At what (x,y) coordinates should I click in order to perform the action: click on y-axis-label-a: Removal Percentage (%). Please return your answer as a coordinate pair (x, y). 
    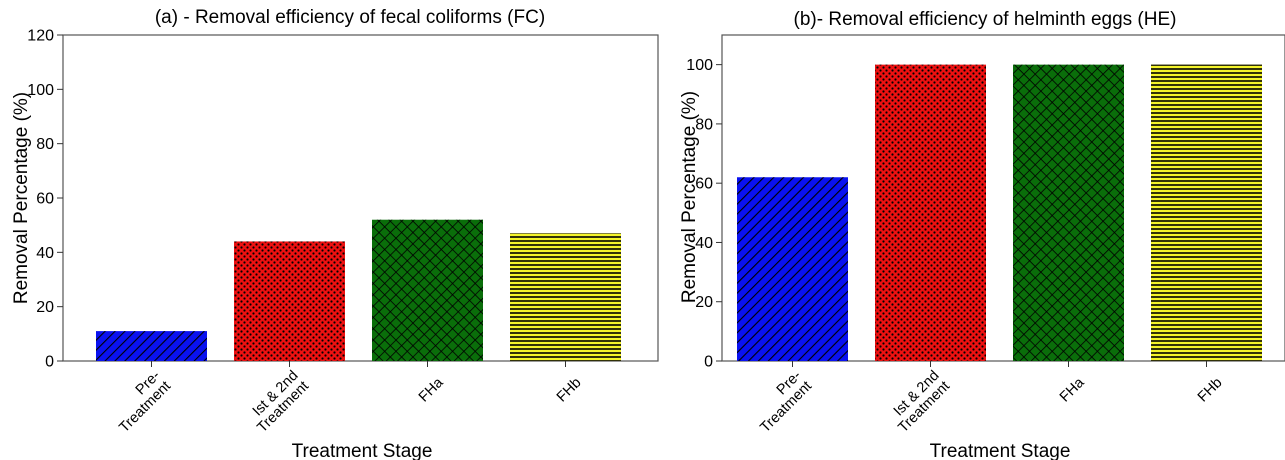
    Looking at the image, I should click on (21, 198).